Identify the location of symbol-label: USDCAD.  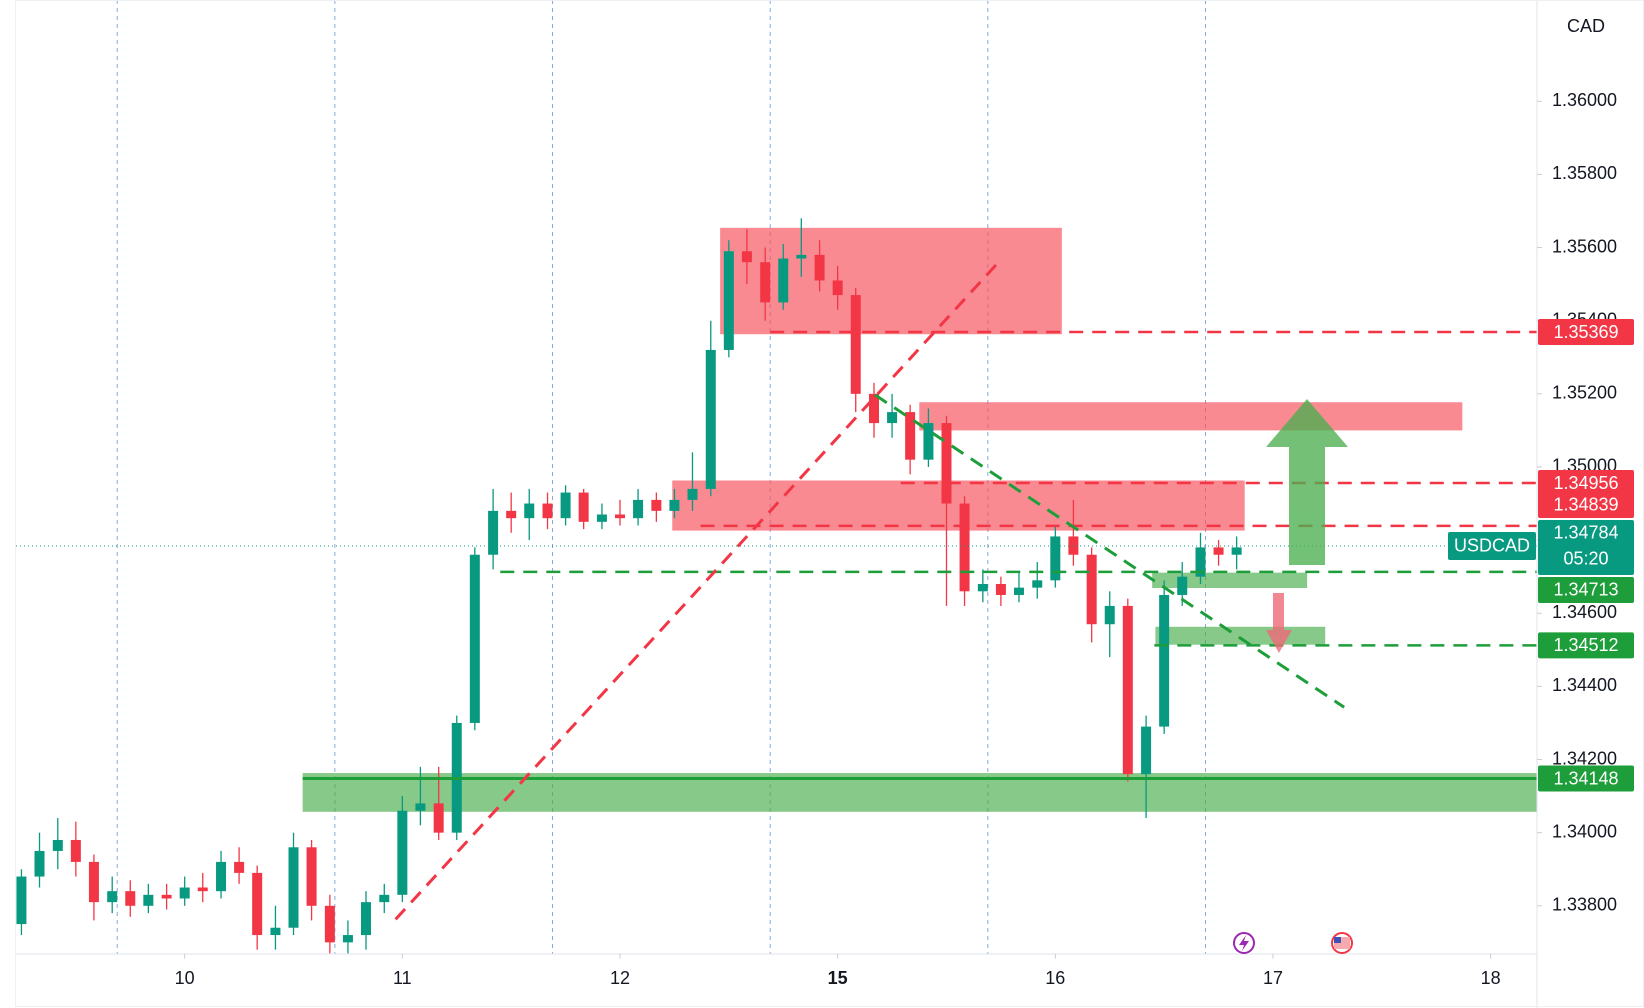
(1492, 546).